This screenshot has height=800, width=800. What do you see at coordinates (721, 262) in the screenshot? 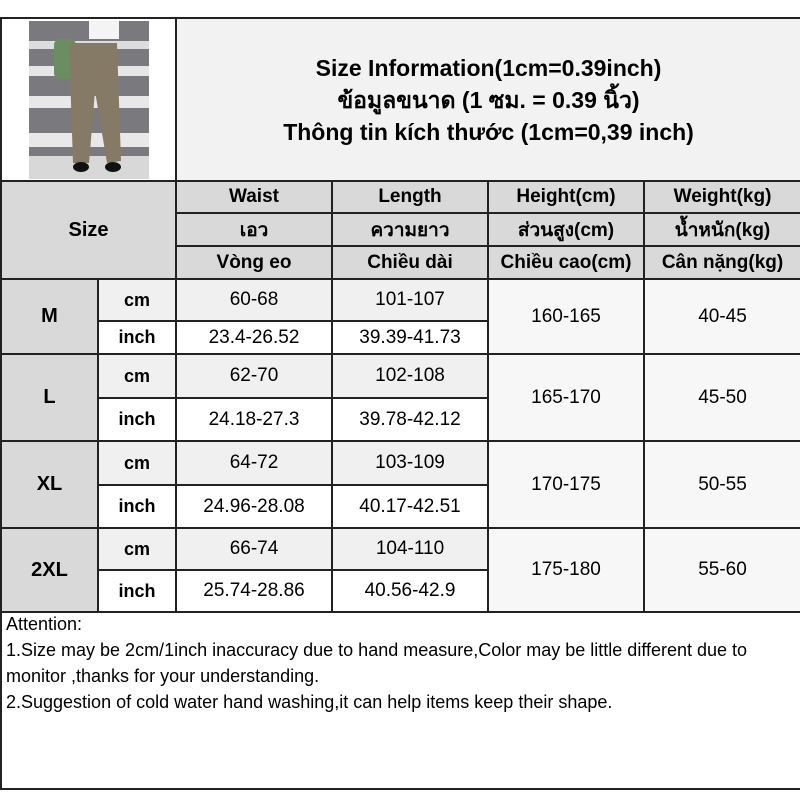
I see `weight-header-vietnamese: Cân nặng(kg)` at bounding box center [721, 262].